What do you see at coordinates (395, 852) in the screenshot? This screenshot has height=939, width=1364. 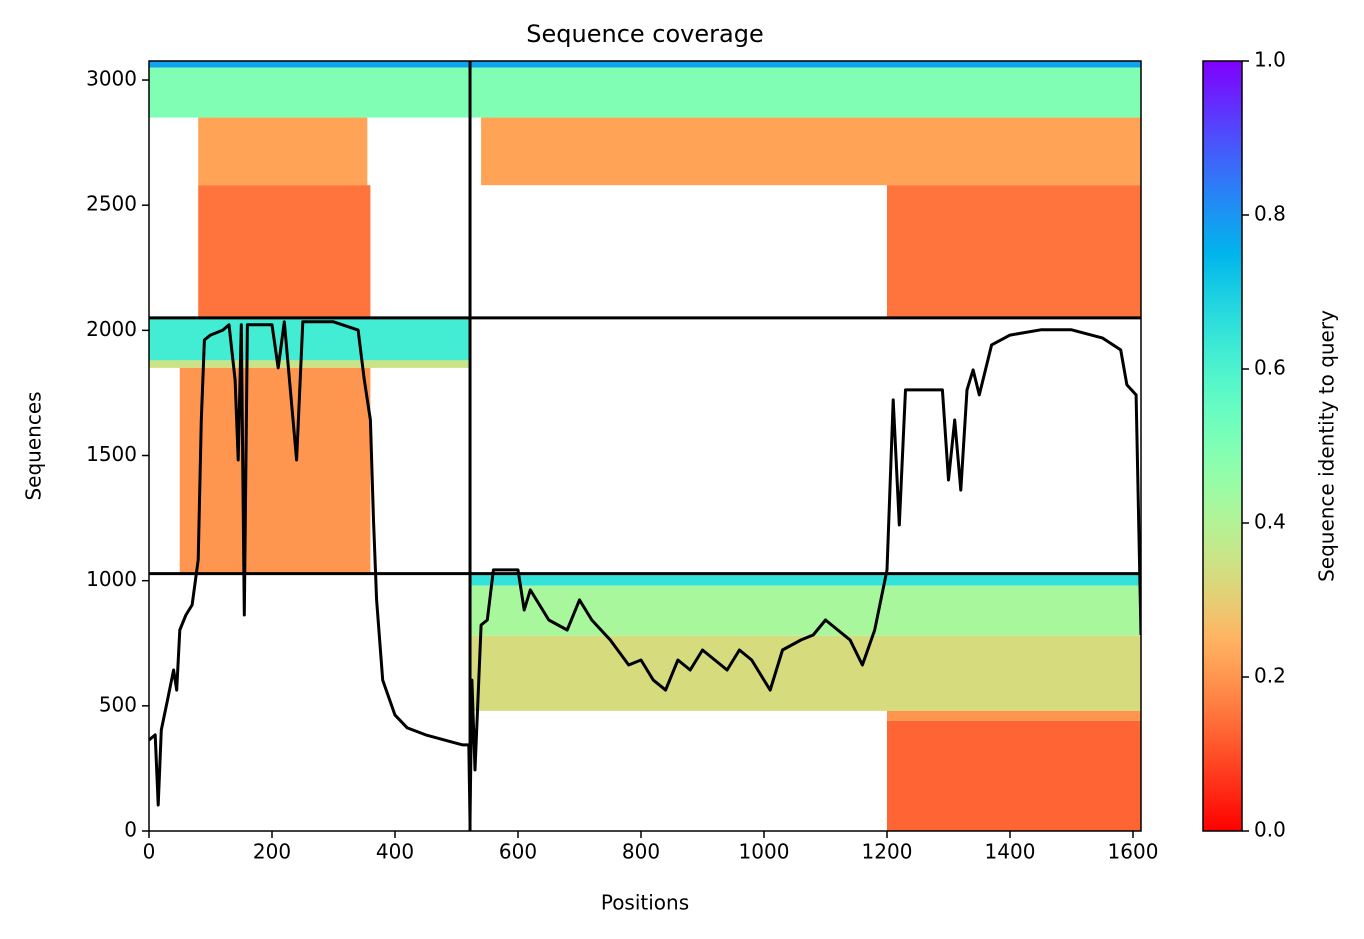 I see `x-tick-label: 400` at bounding box center [395, 852].